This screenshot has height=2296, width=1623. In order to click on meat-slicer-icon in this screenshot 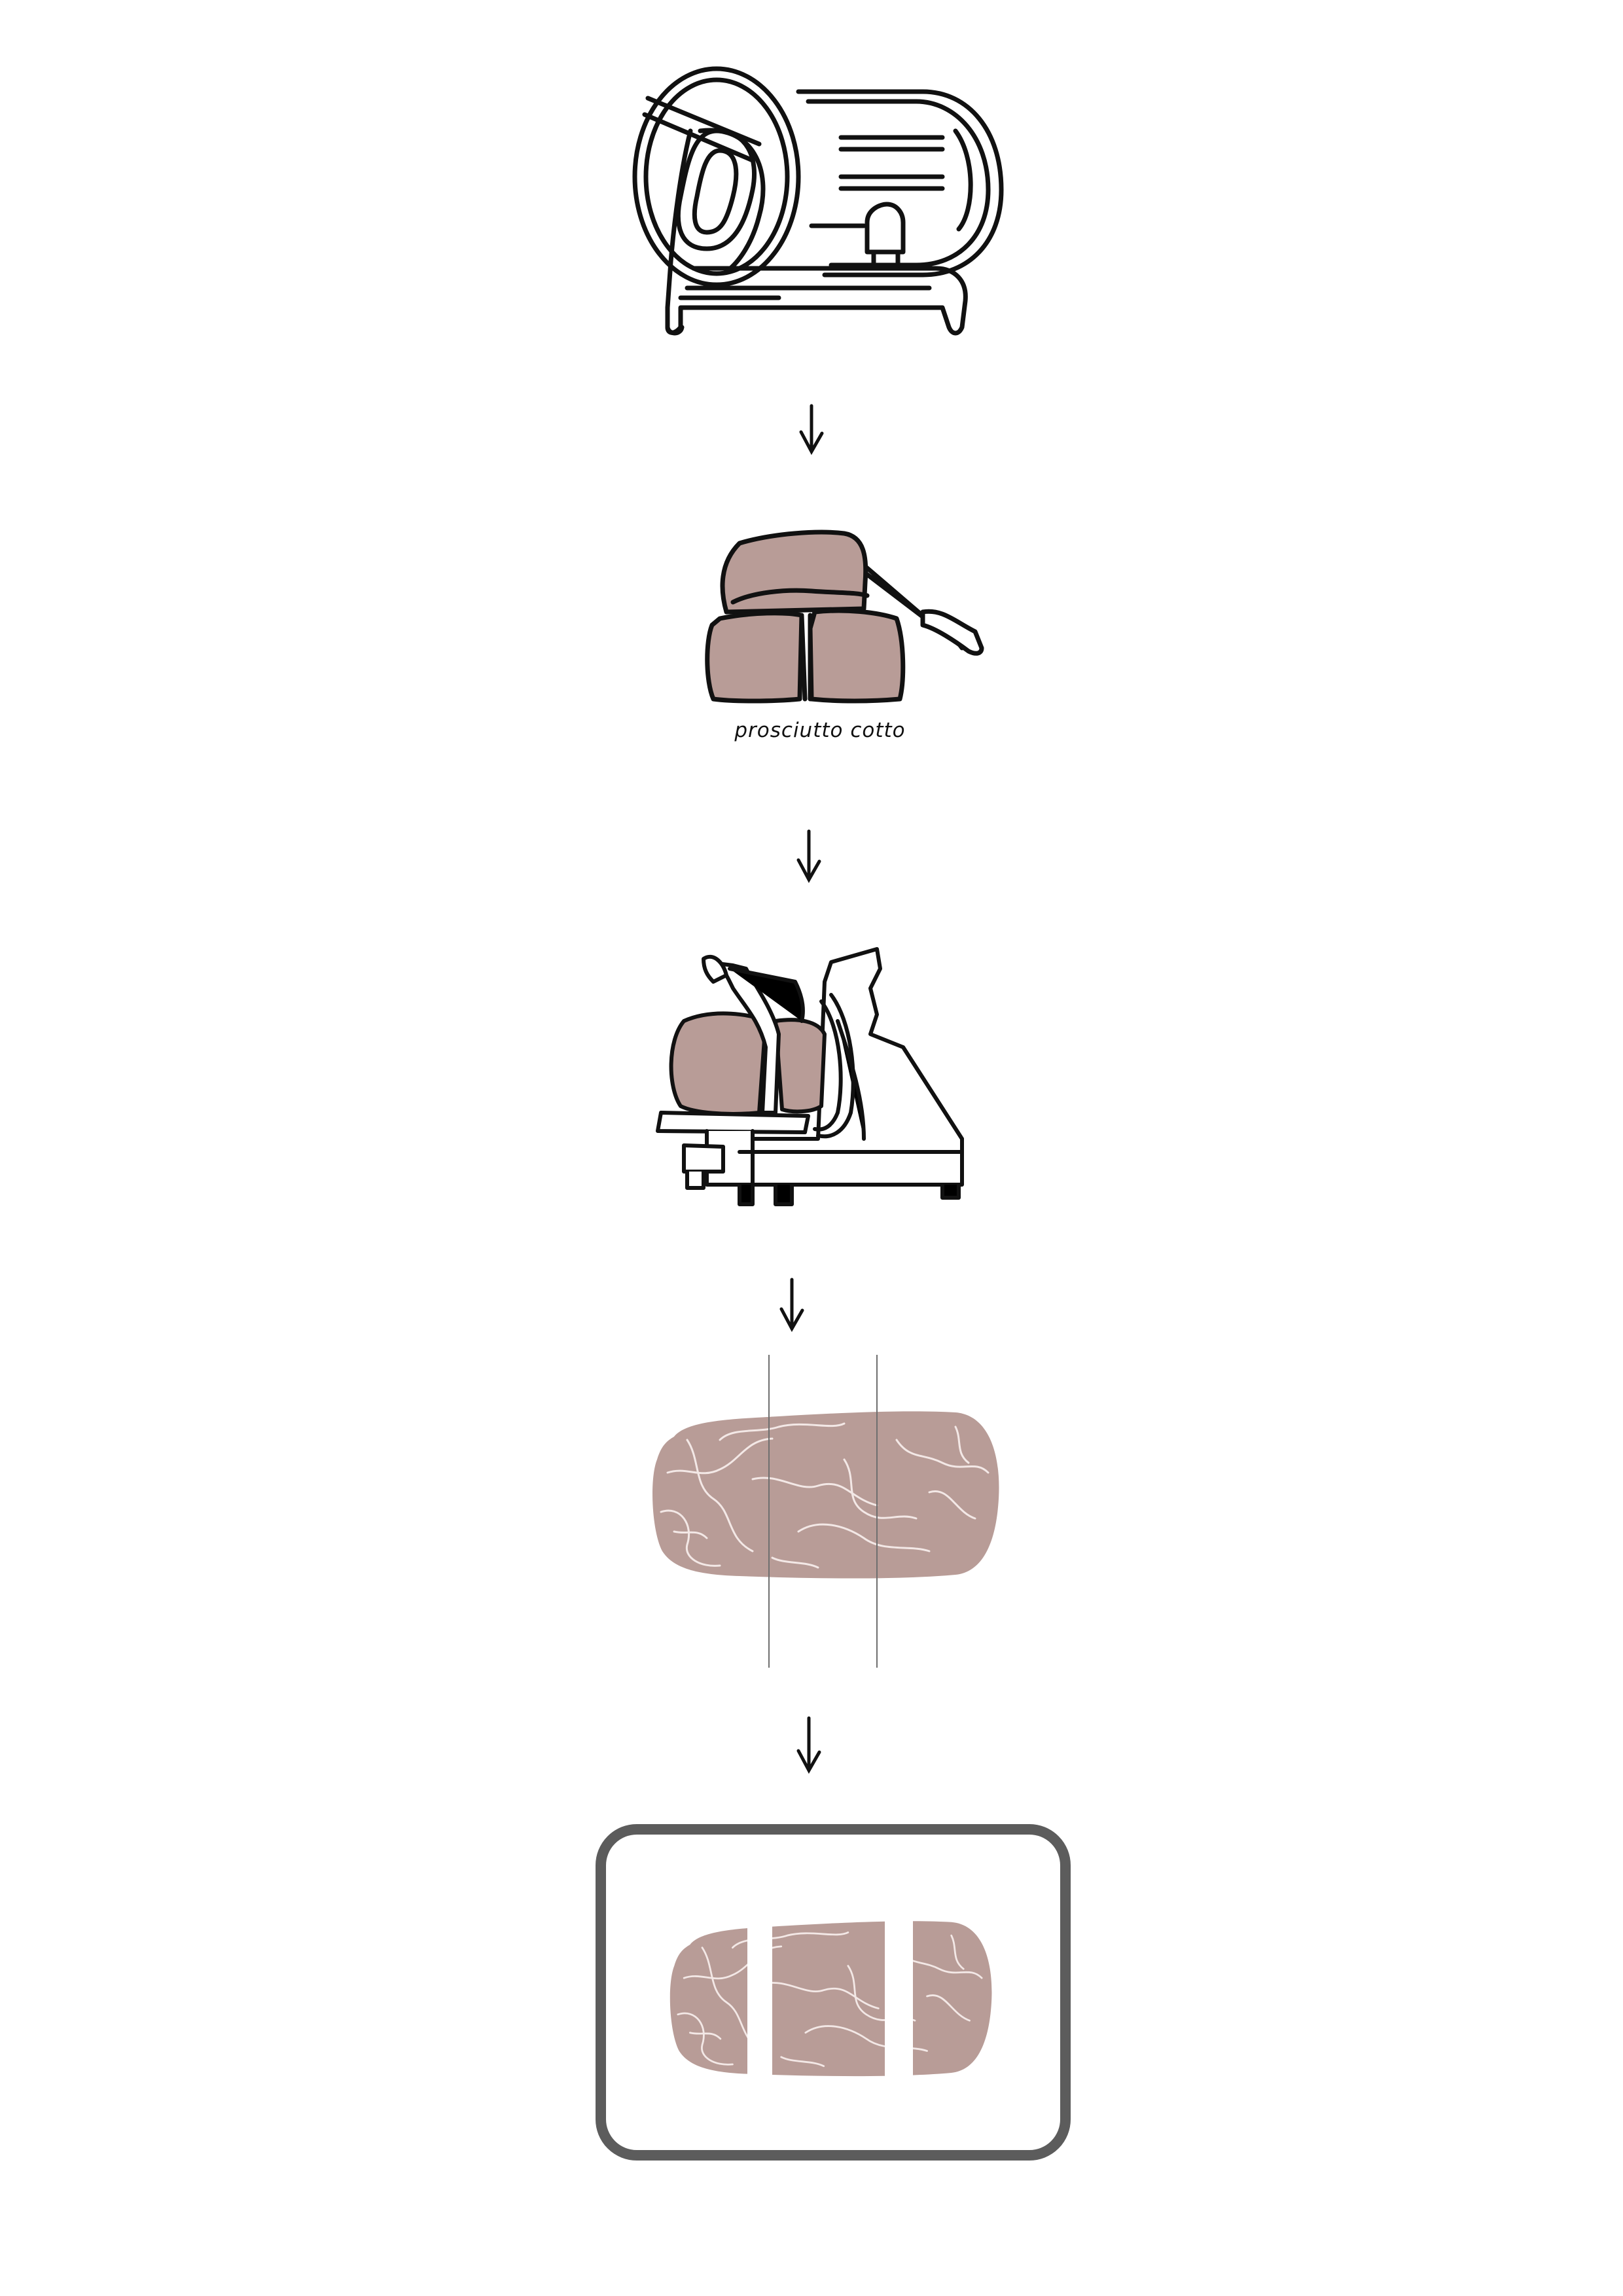, I will do `click(810, 1076)`.